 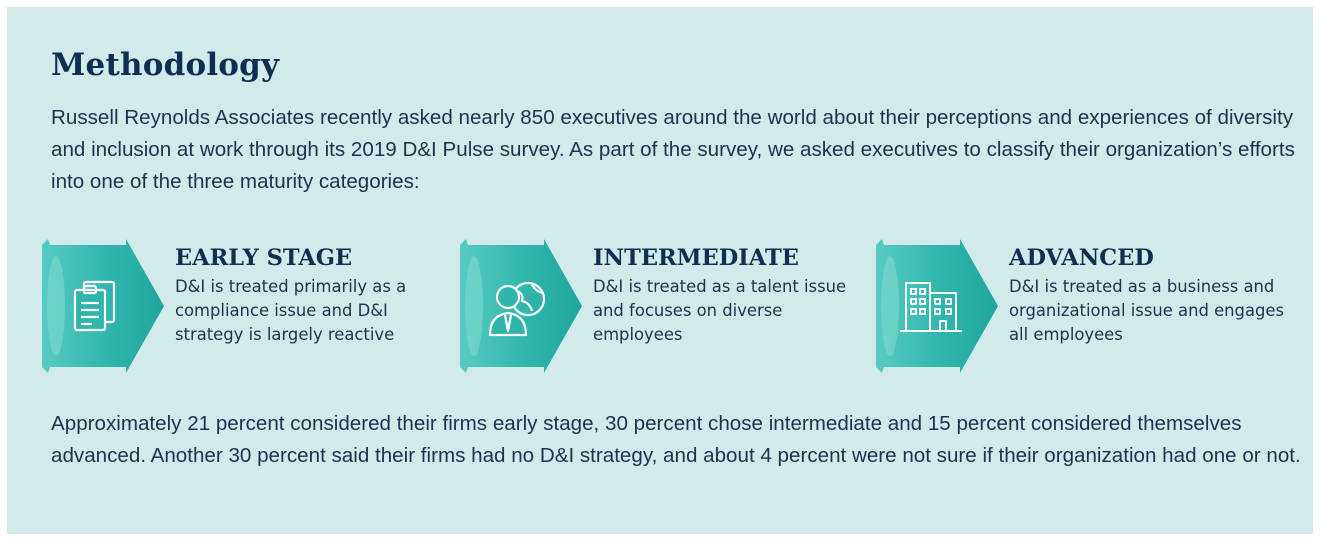 I want to click on office-buildings-icon, so click(x=931, y=307).